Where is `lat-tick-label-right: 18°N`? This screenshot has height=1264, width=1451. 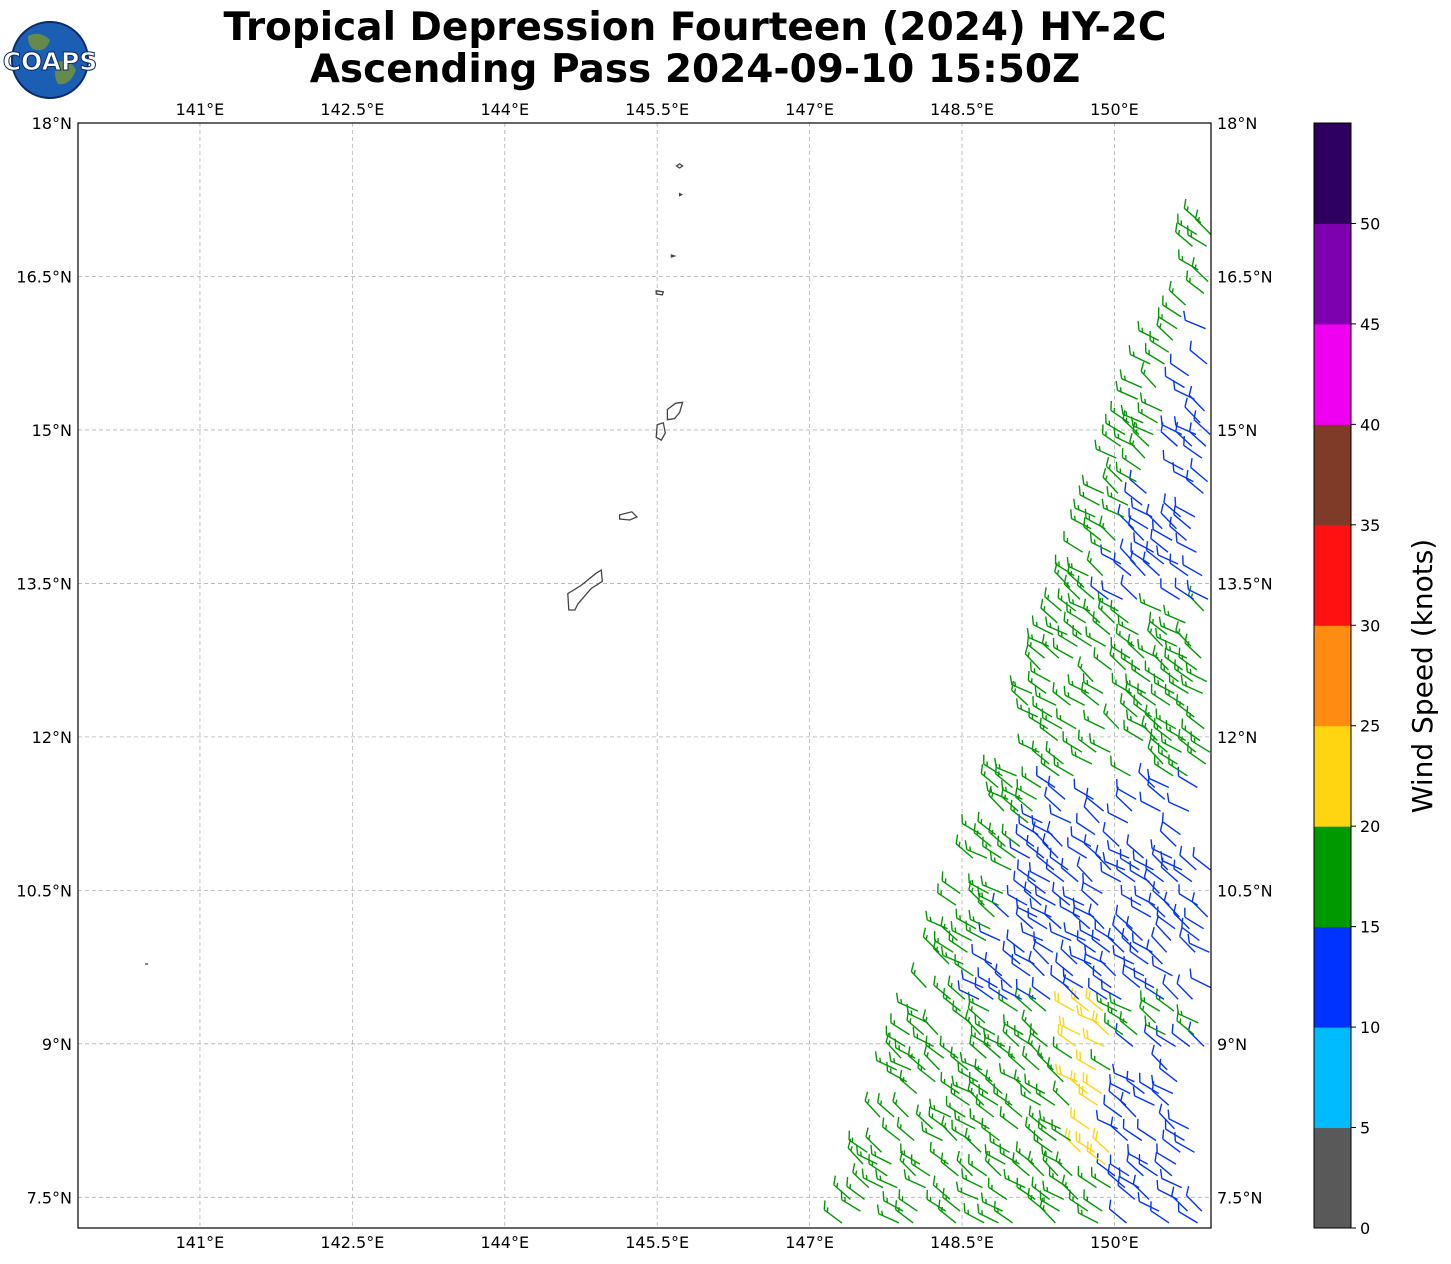
lat-tick-label-right: 18°N is located at coordinates (1237, 123).